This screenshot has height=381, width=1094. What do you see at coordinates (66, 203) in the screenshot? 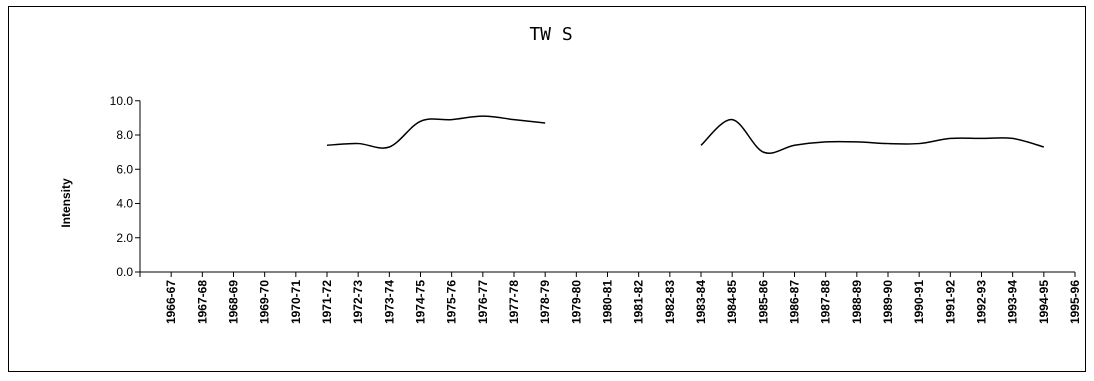
I see `y-axis-label: Intensity` at bounding box center [66, 203].